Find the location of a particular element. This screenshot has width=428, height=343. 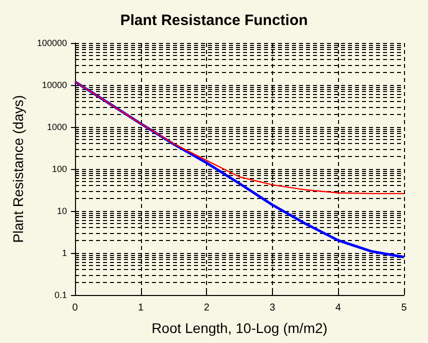

x-axis-title: Root Length, 10-Log (m/m2) is located at coordinates (240, 328).